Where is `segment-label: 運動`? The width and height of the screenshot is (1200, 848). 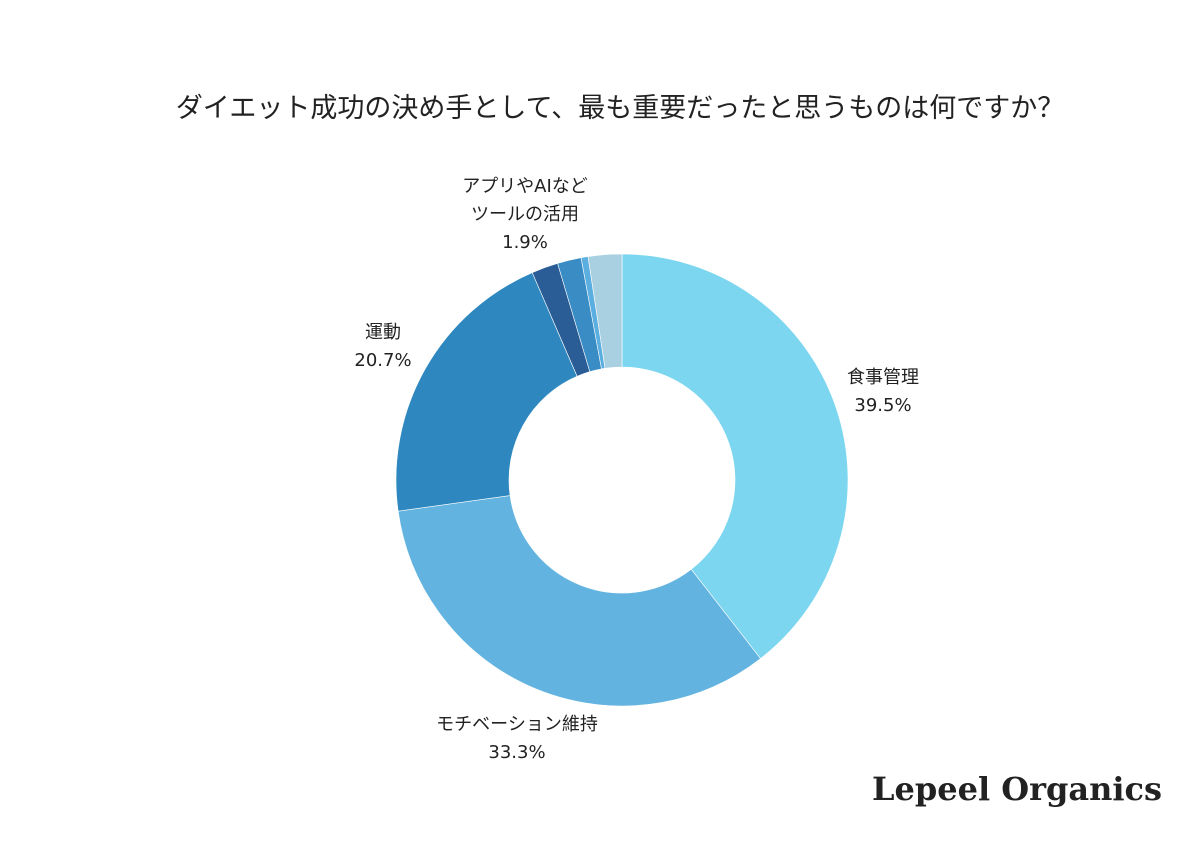 segment-label: 運動 is located at coordinates (383, 332).